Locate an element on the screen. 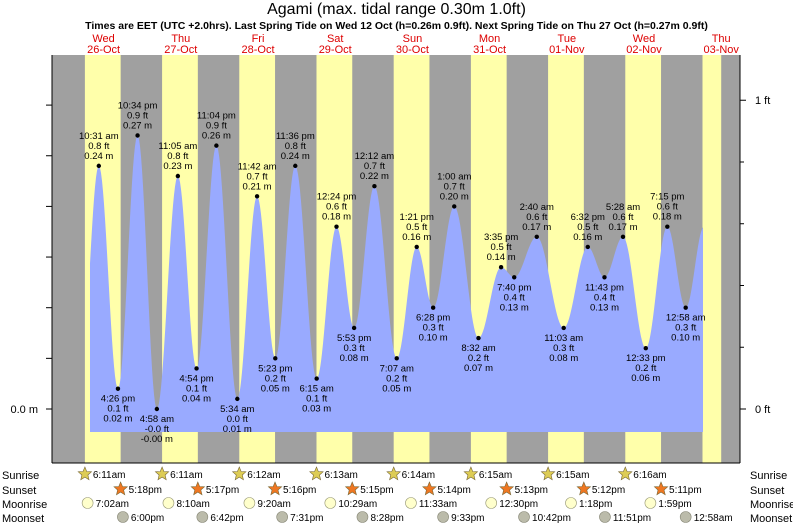 The image size is (793, 525). sunrise-time: 6:12am is located at coordinates (263, 475).